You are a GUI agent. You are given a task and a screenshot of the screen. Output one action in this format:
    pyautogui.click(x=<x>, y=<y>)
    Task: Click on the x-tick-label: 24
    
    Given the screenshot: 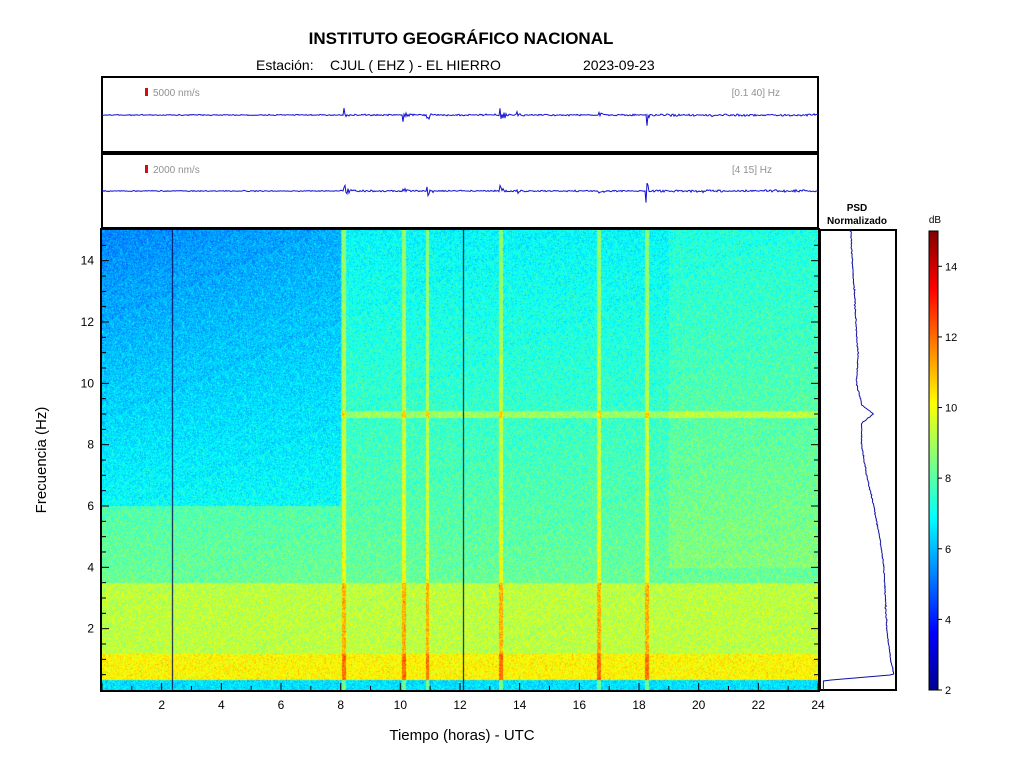 What is the action you would take?
    pyautogui.click(x=818, y=705)
    